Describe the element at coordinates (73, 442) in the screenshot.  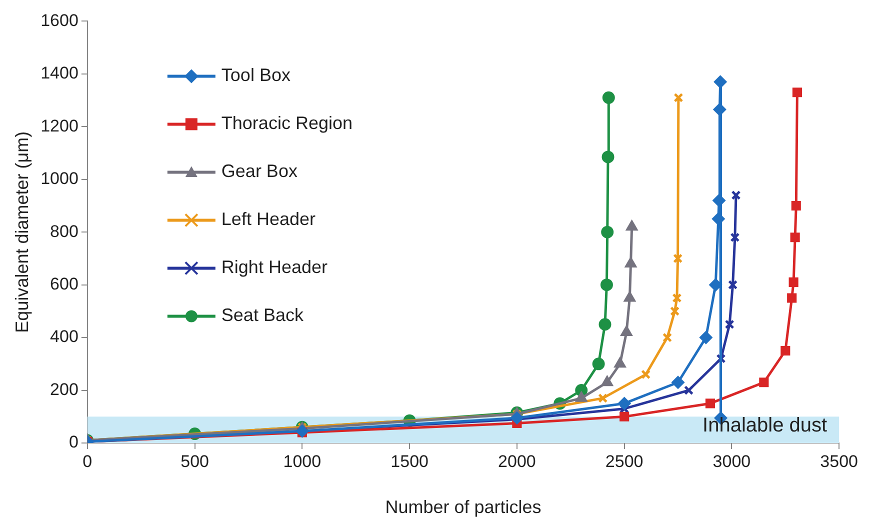
I see `y-tick-label: 0` at that location.